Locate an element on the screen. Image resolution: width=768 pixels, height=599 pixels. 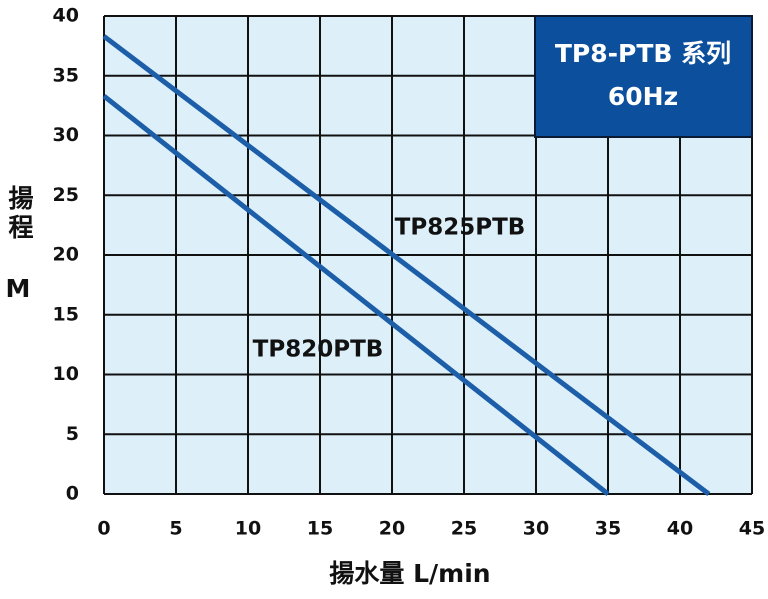
x-tick-label: 40 is located at coordinates (680, 529).